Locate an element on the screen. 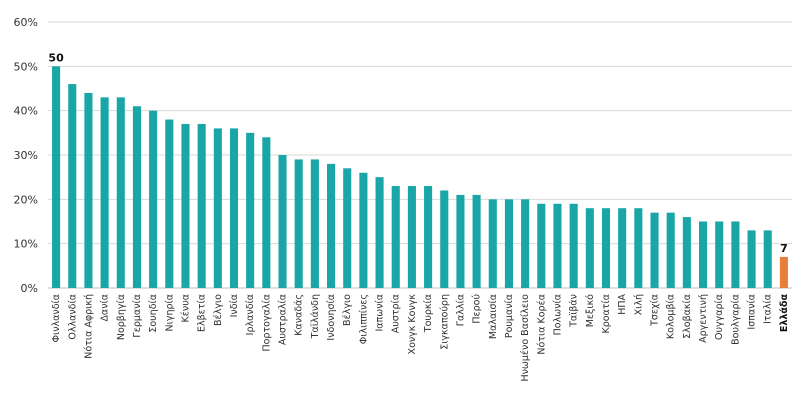 The width and height of the screenshot is (800, 405). x-tick-label: Κένυα is located at coordinates (185, 308).